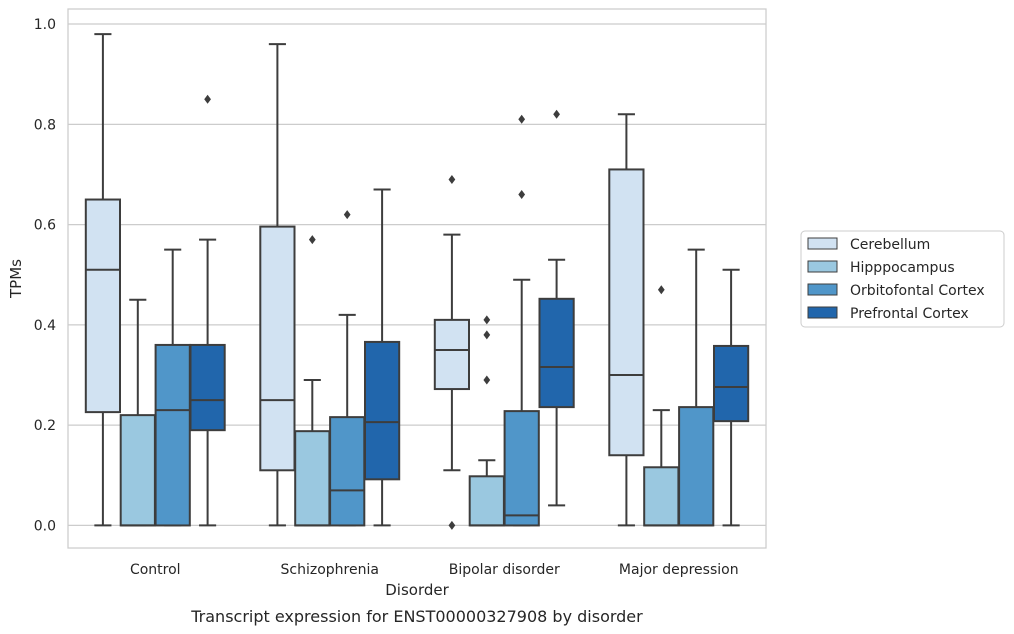 The width and height of the screenshot is (1014, 634). I want to click on y-tick-label: 0.8, so click(45, 125).